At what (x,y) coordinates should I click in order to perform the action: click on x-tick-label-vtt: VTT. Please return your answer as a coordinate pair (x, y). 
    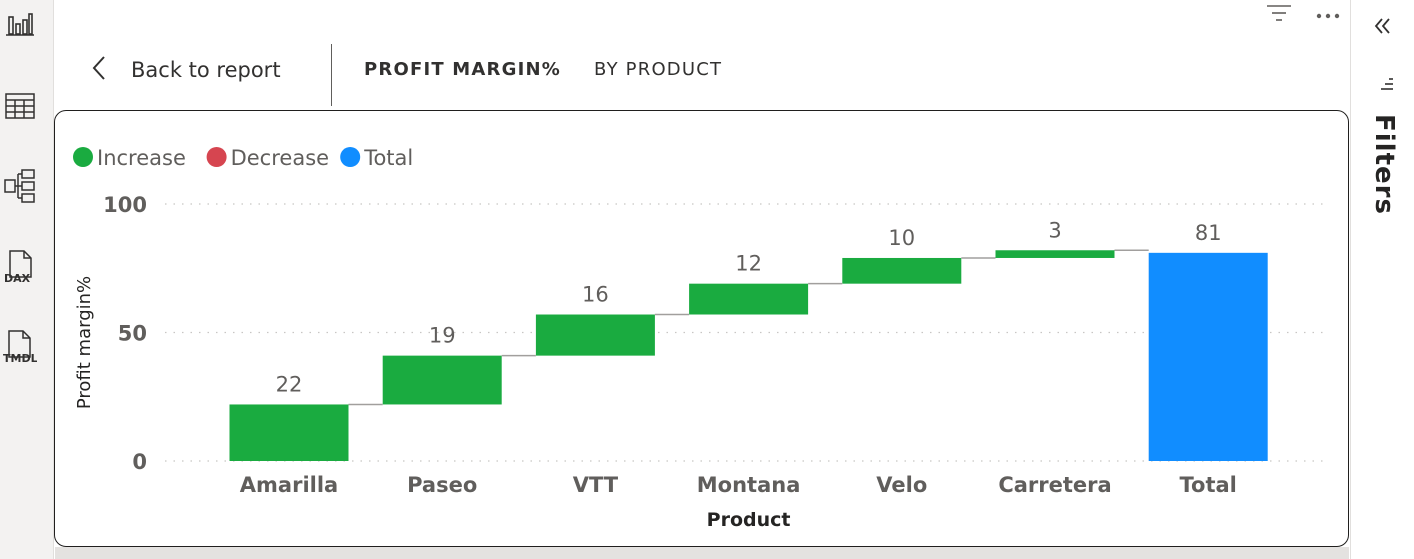
    Looking at the image, I should click on (596, 485).